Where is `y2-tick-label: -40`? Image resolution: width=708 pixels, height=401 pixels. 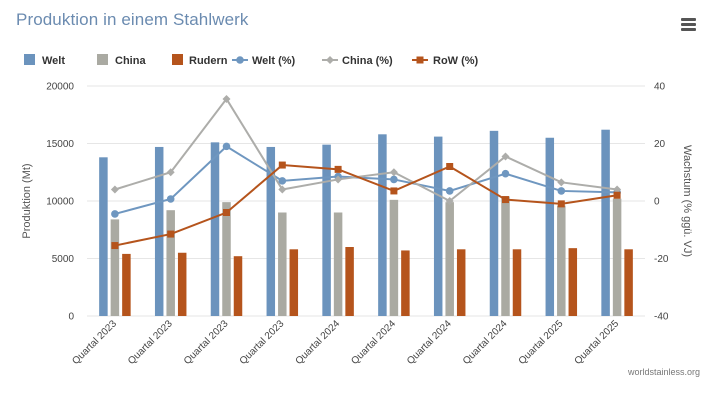
y2-tick-label: -40 is located at coordinates (661, 317).